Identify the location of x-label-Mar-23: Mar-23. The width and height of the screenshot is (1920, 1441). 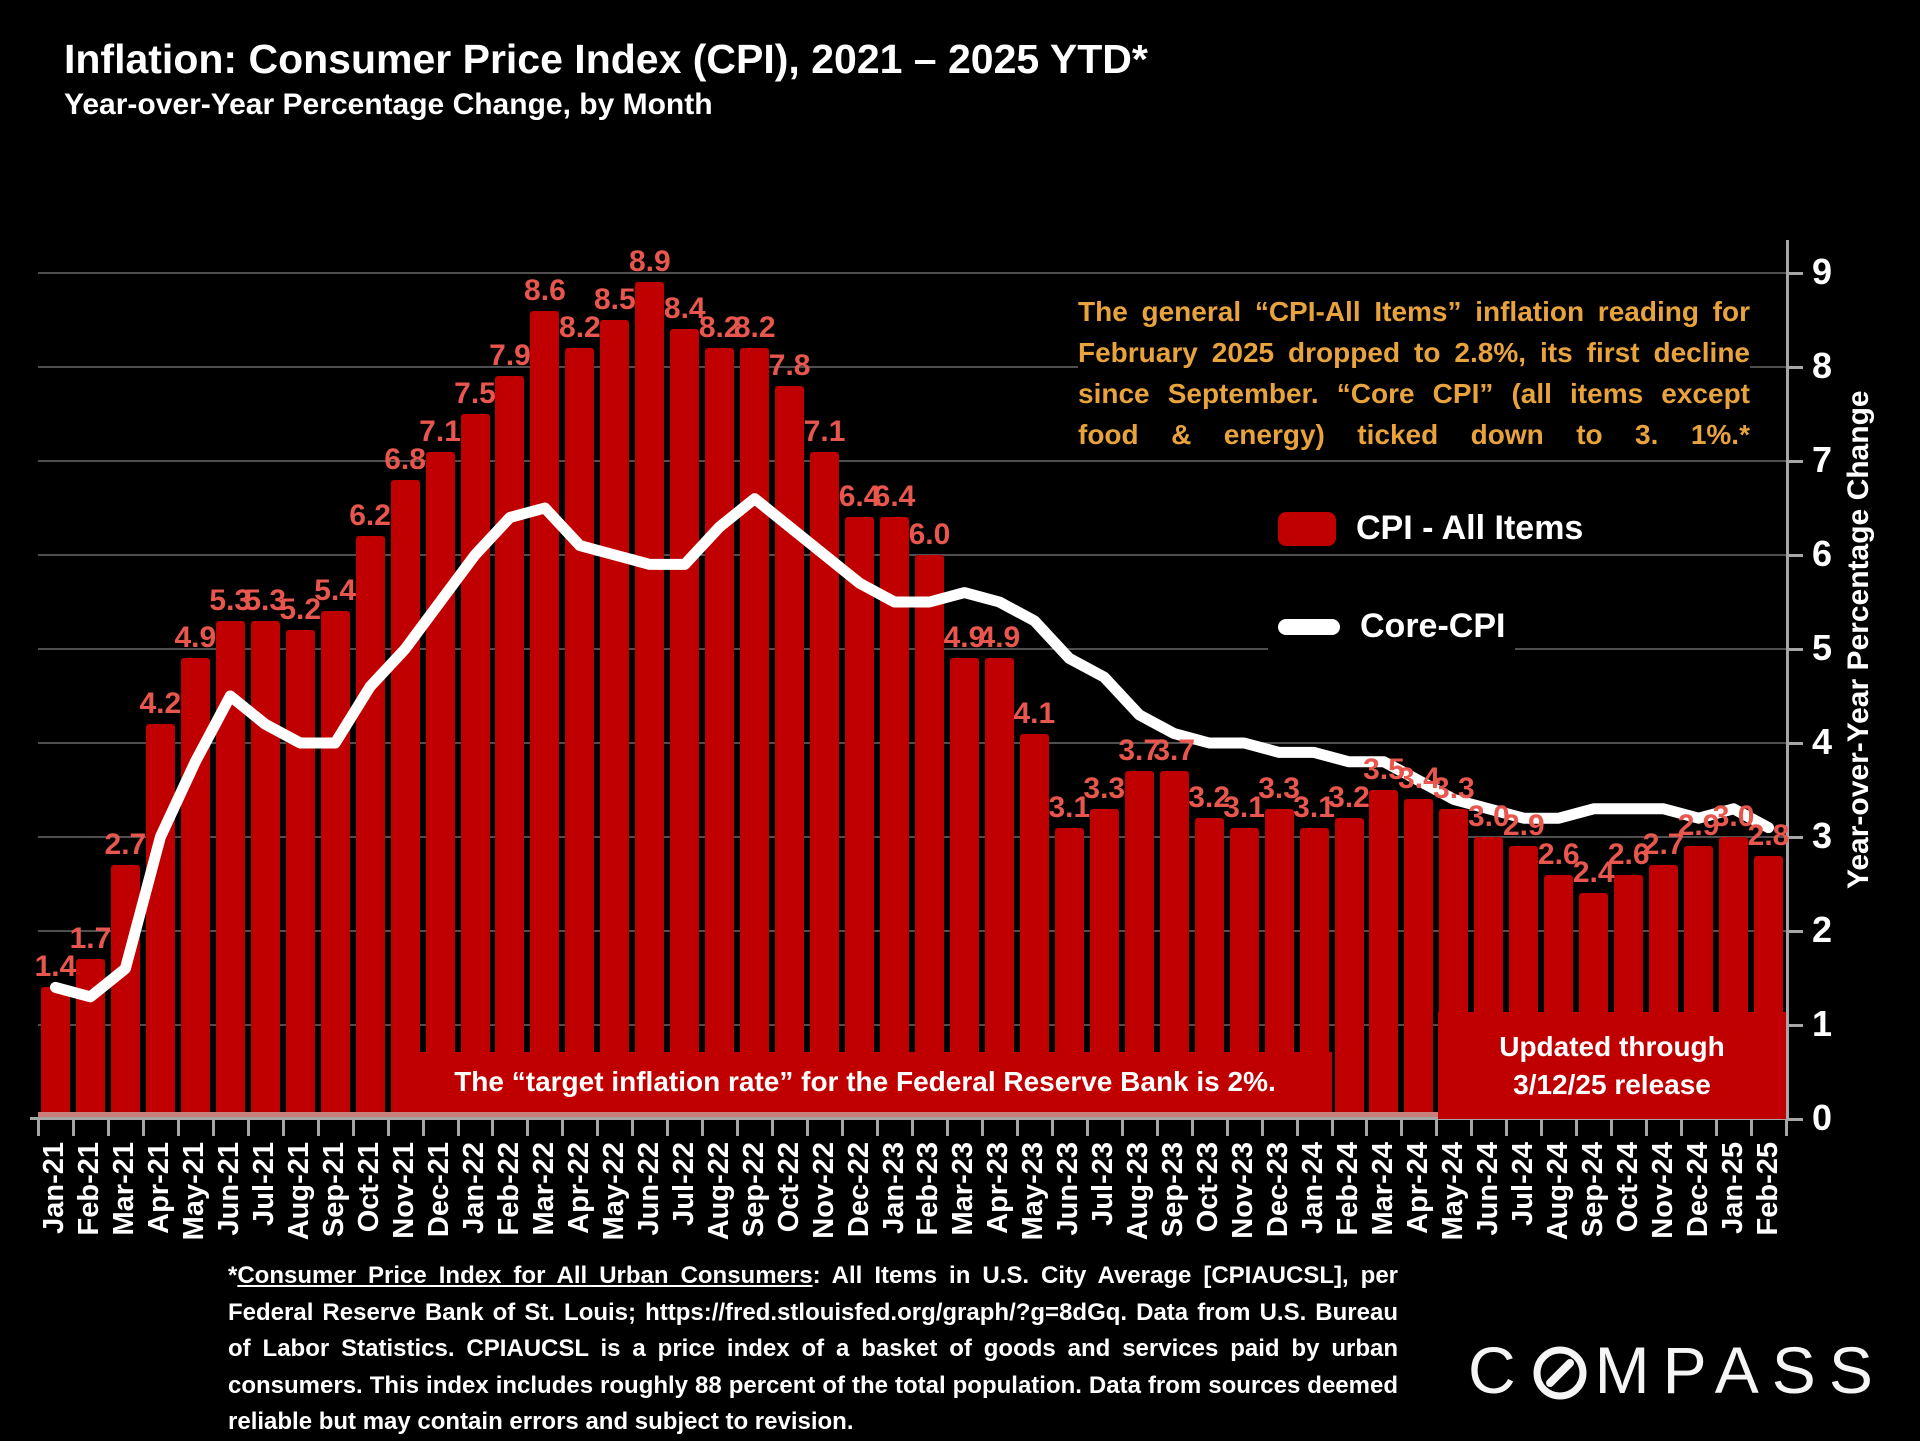
(963, 1189).